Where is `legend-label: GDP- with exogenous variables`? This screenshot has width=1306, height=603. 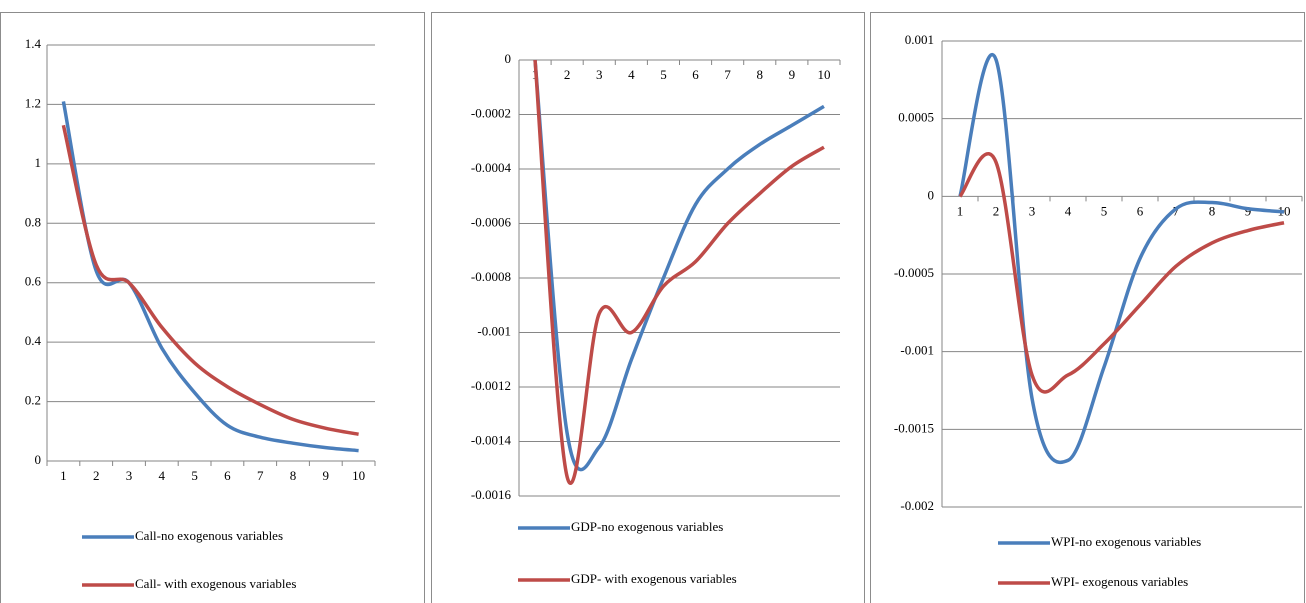 legend-label: GDP- with exogenous variables is located at coordinates (654, 578).